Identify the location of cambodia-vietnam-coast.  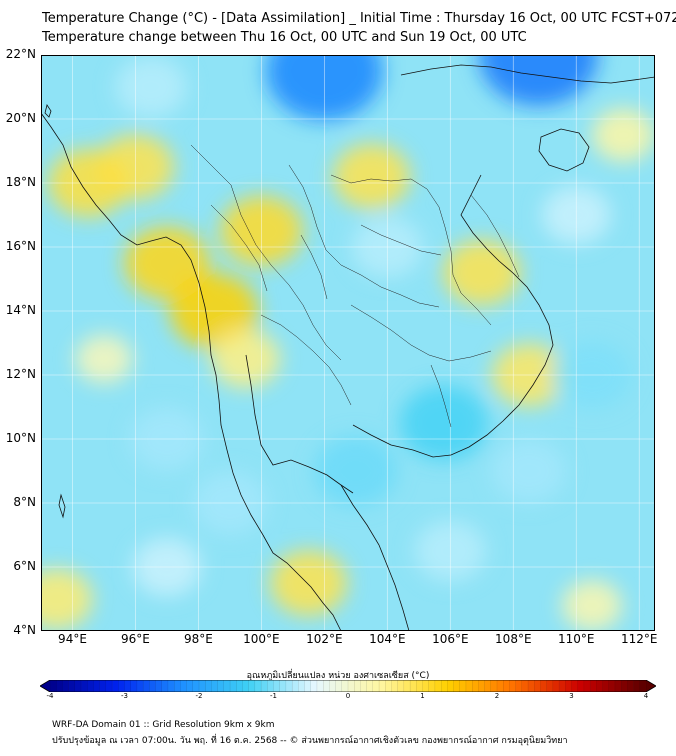
(453, 316).